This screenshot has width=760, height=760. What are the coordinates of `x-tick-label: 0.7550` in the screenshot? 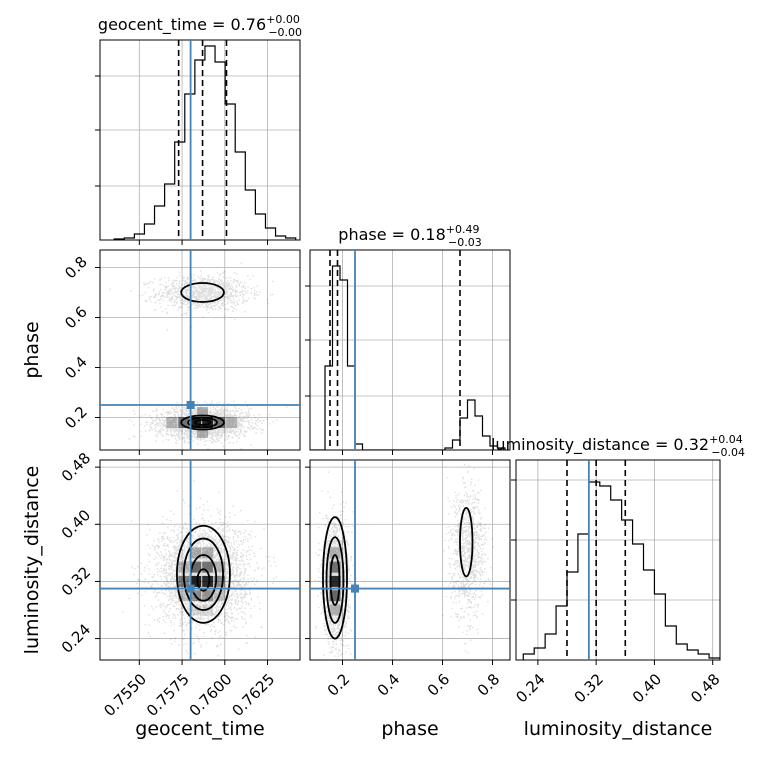 It's located at (125, 695).